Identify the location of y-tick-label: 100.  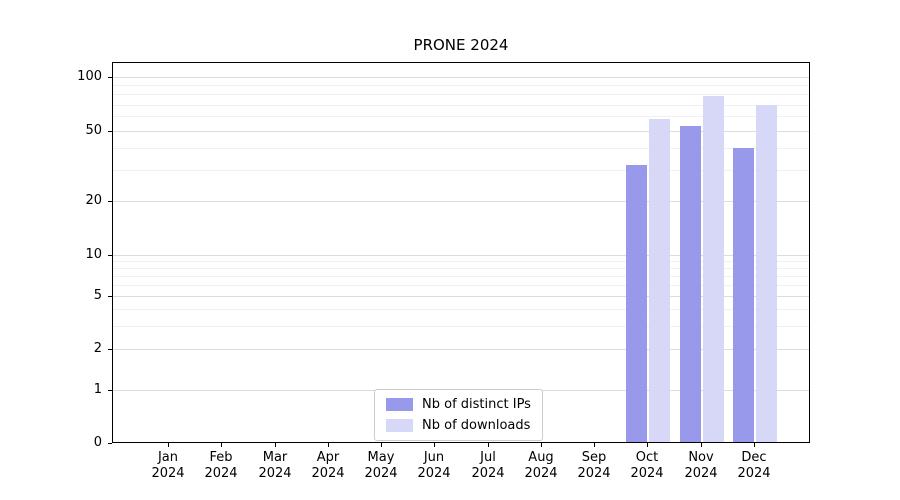
(89, 76).